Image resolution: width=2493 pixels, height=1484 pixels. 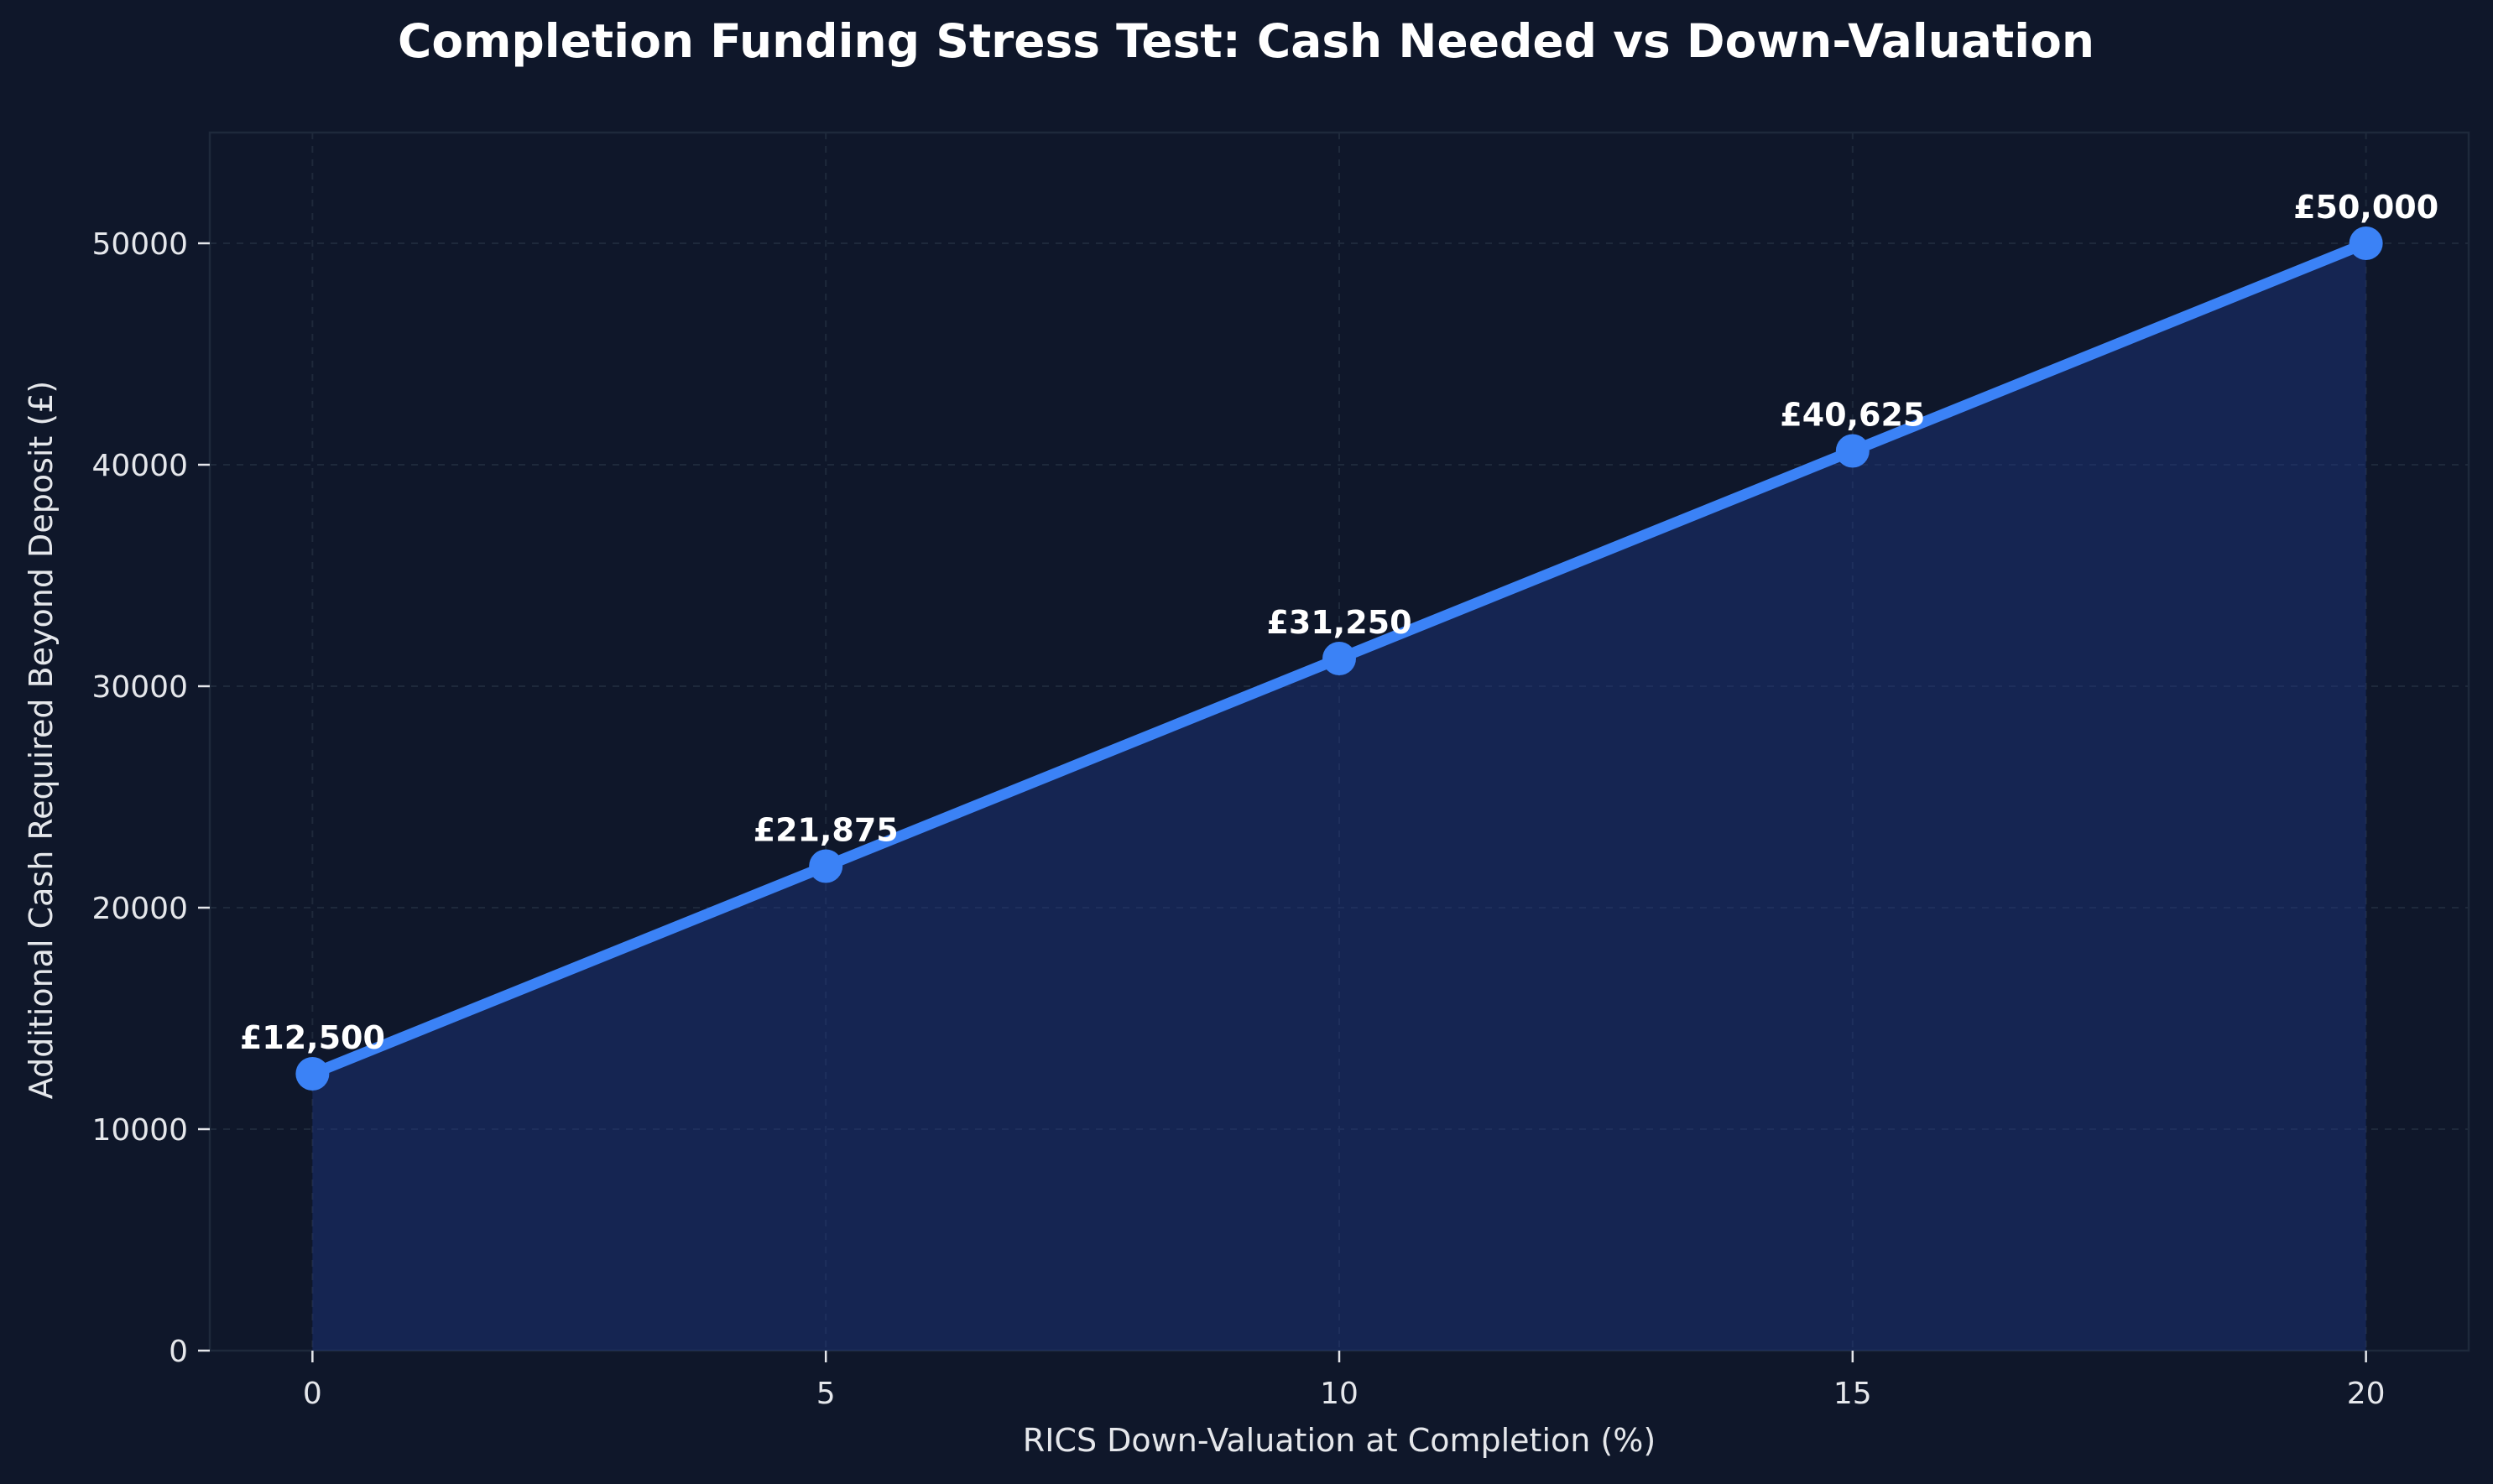 I want to click on data-label: £40,625, so click(x=1852, y=415).